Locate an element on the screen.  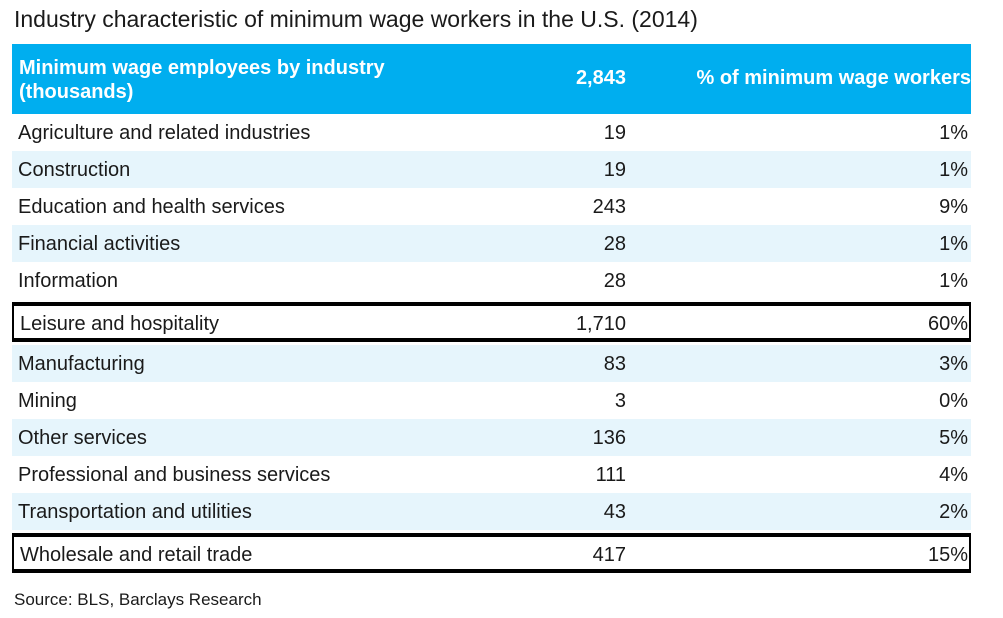
row-value: 243 is located at coordinates (609, 207).